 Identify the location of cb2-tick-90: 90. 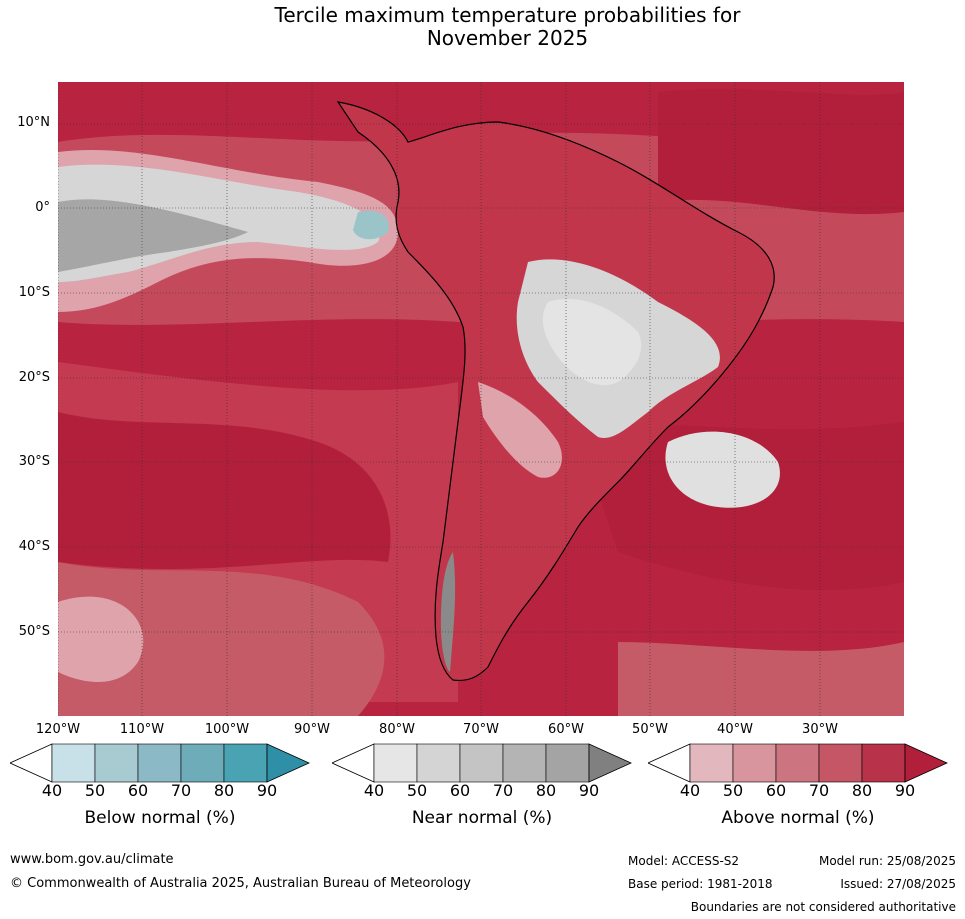
(589, 790).